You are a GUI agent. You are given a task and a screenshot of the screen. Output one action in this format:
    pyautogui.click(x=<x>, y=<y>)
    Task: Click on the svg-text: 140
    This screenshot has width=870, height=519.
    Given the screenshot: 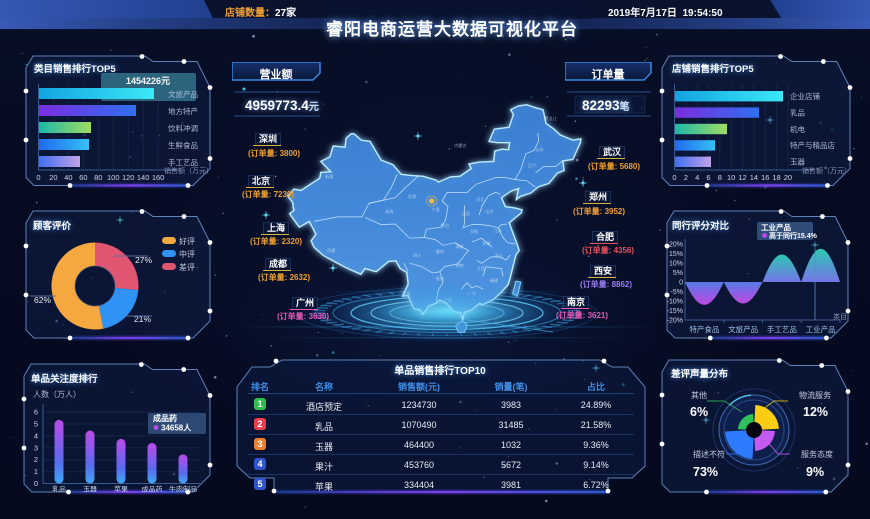 What is the action you would take?
    pyautogui.click(x=143, y=177)
    